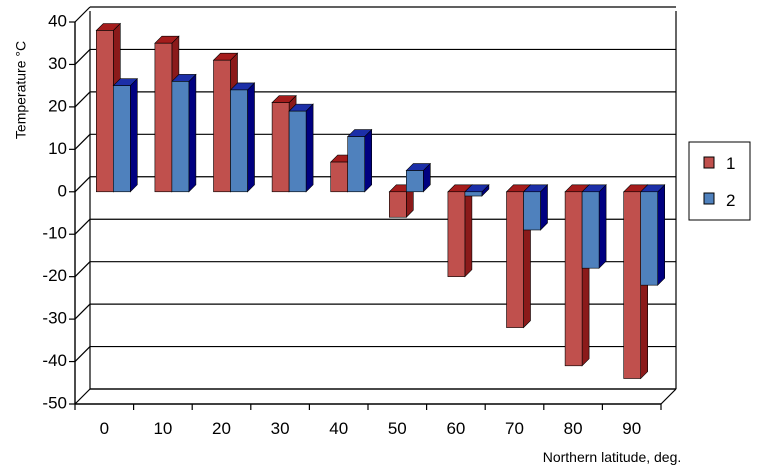 Image resolution: width=760 pixels, height=475 pixels. What do you see at coordinates (54, 275) in the screenshot?
I see `y-tick-label: -20` at bounding box center [54, 275].